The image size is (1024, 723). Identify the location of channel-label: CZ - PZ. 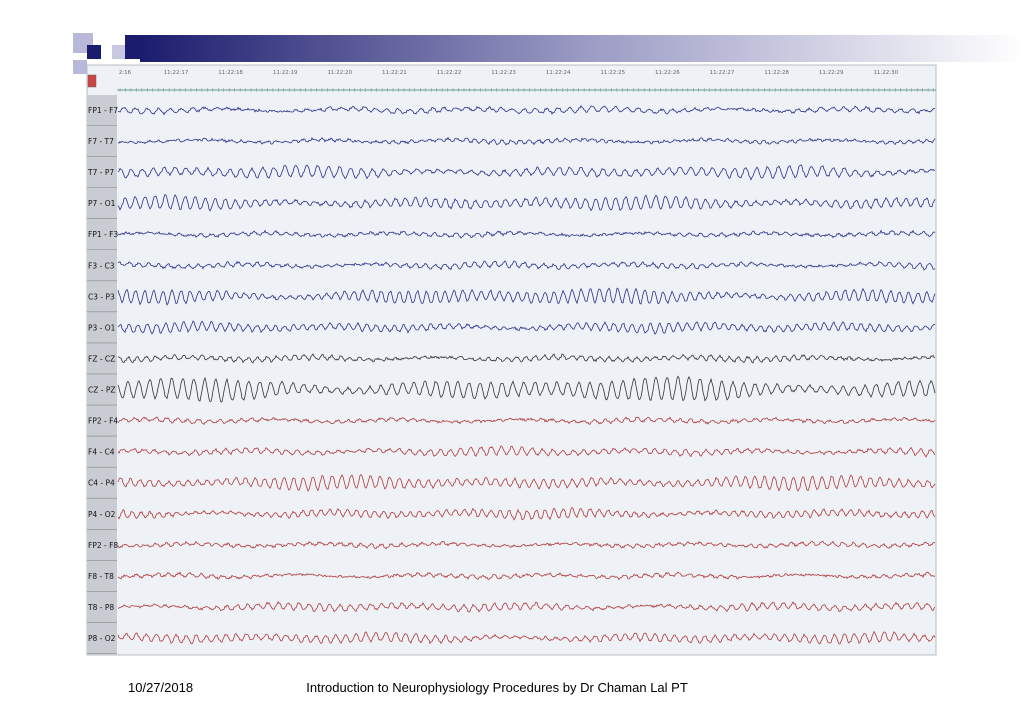
(102, 390).